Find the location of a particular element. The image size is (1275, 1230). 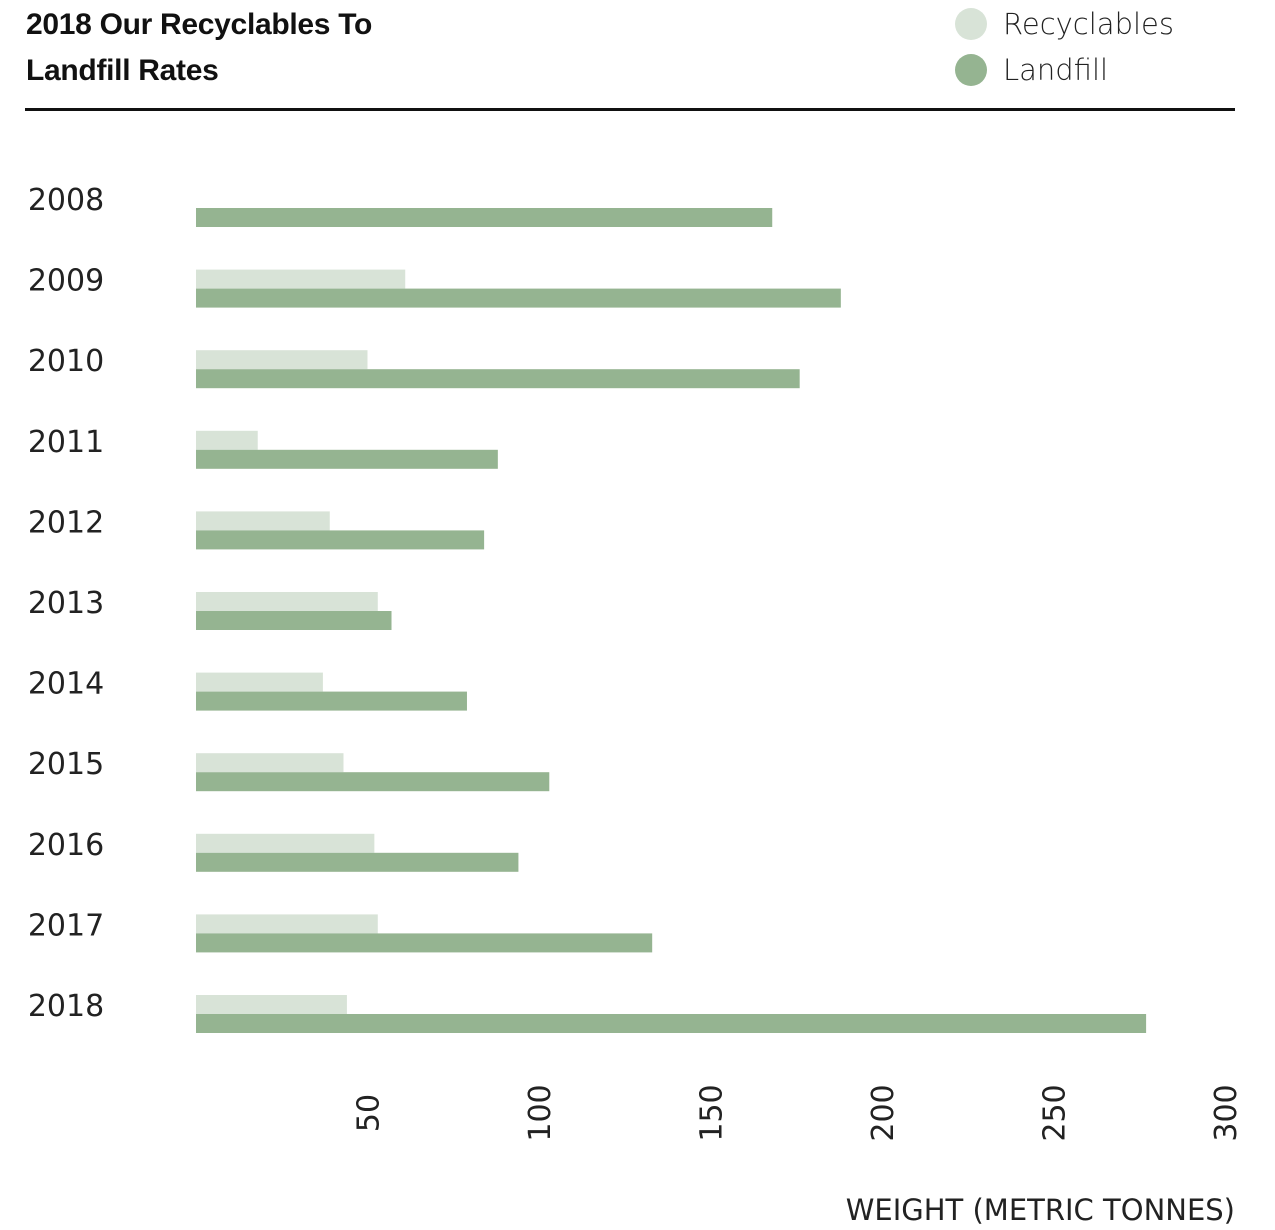

bar-recyclables-2018 is located at coordinates (271, 1004).